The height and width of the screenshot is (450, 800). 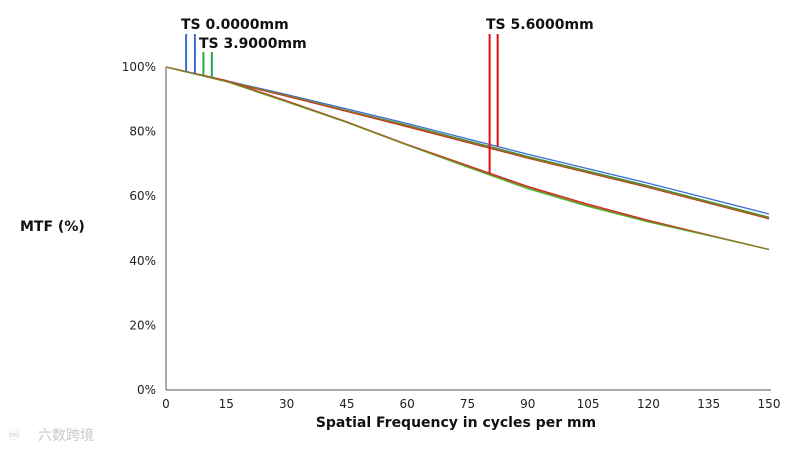 I want to click on annotation-ts-0: TS 0.0000mm, so click(x=235, y=25).